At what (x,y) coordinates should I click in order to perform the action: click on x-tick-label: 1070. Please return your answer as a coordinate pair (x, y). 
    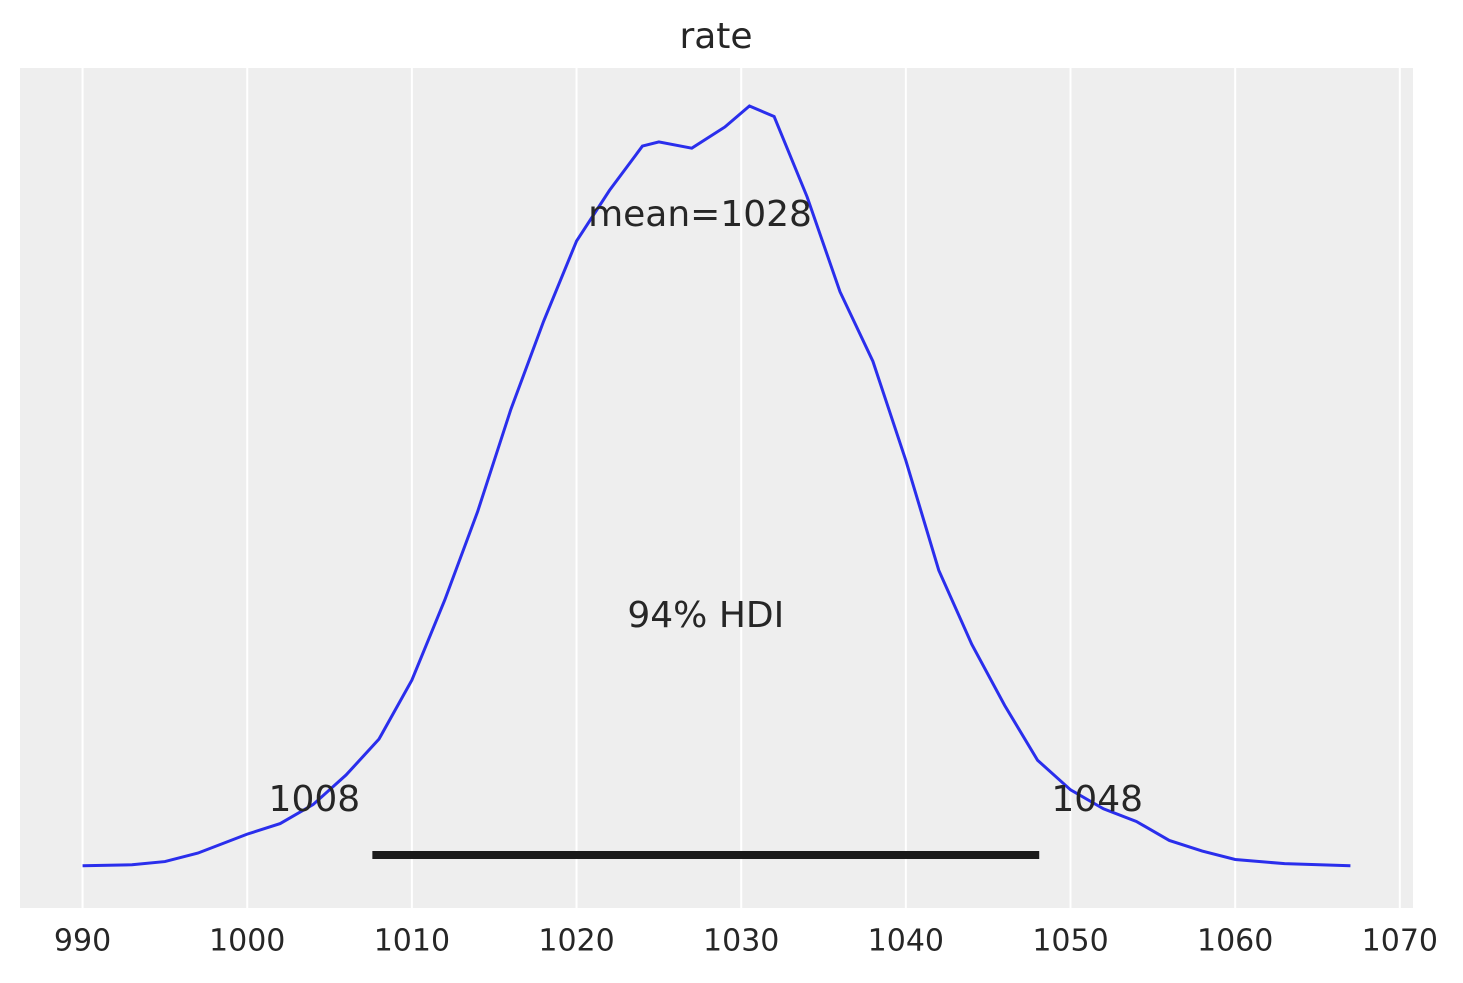
    Looking at the image, I should click on (1400, 941).